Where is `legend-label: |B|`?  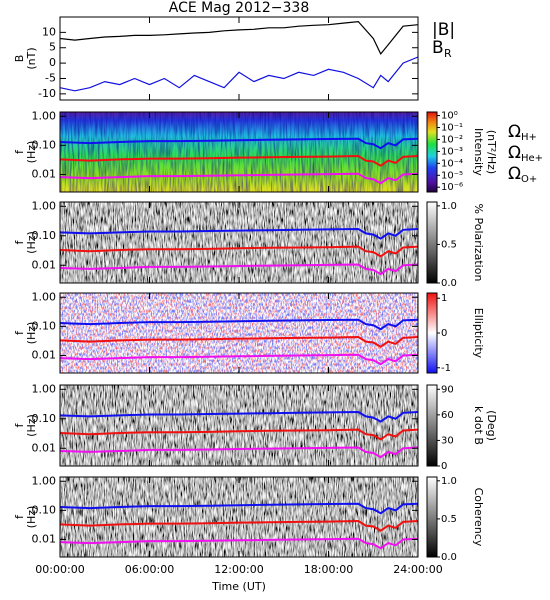
legend-label: |B| is located at coordinates (443, 30).